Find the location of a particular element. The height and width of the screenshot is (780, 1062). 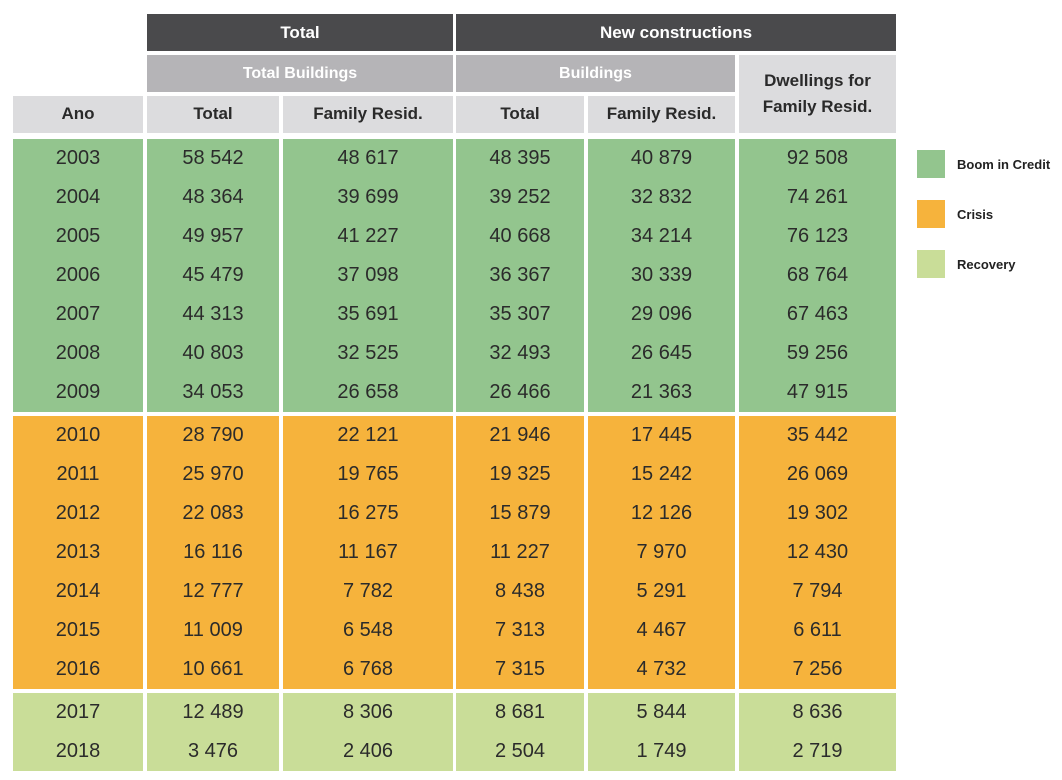

table-cell-total-buildings-total: 45 479 is located at coordinates (213, 275).